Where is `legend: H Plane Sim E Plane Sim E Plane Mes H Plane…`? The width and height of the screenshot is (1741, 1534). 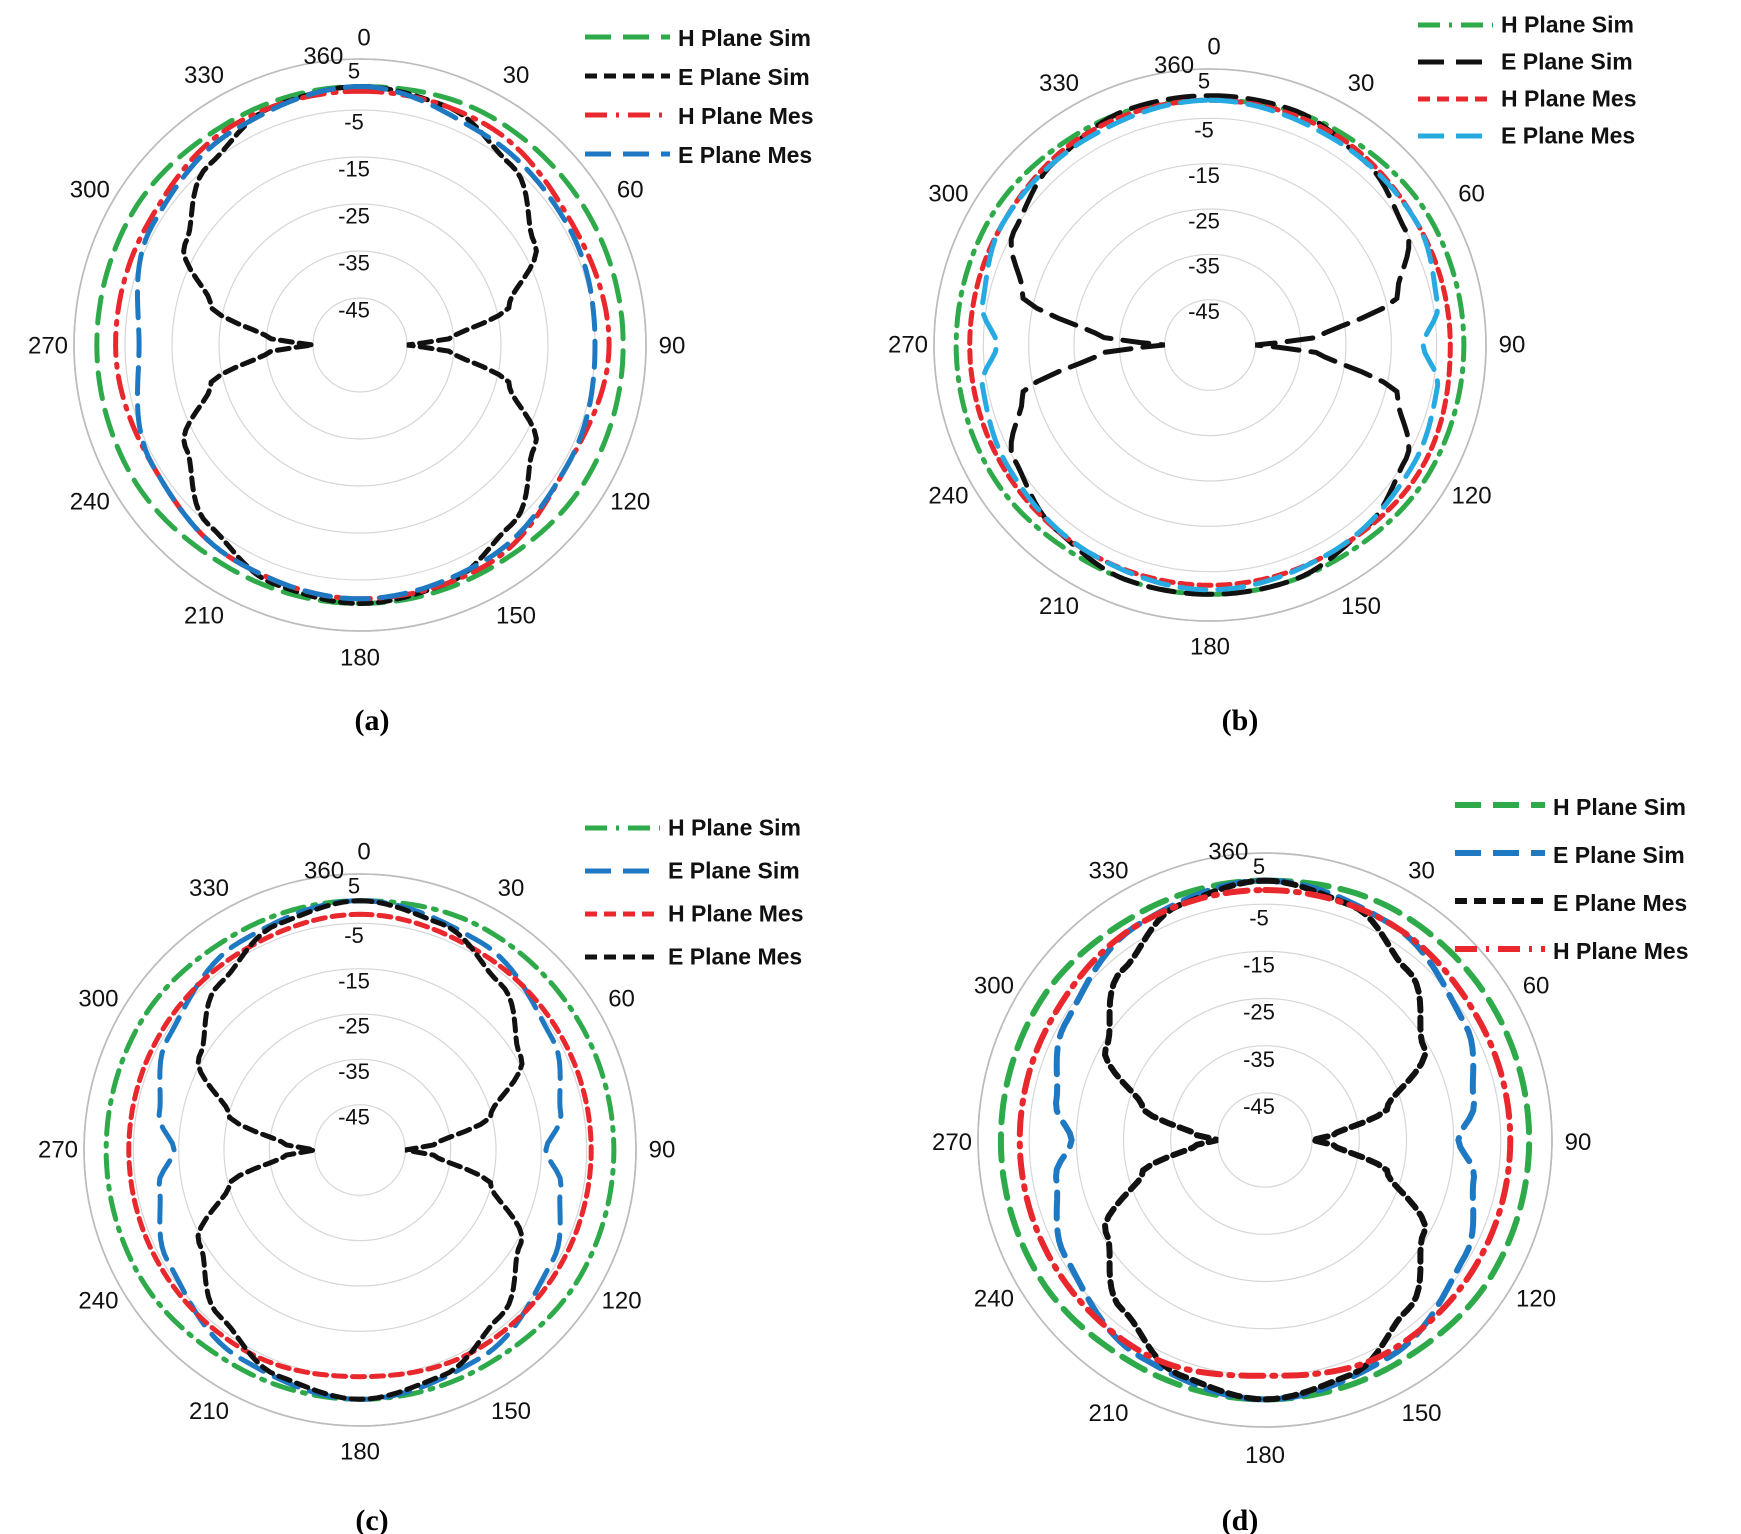
legend: H Plane Sim E Plane Sim E Plane Mes H Plane… is located at coordinates (1572, 879).